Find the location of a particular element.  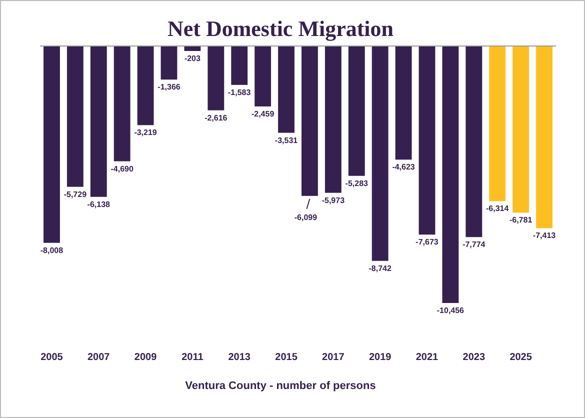

data-label: -8,742 is located at coordinates (380, 268).